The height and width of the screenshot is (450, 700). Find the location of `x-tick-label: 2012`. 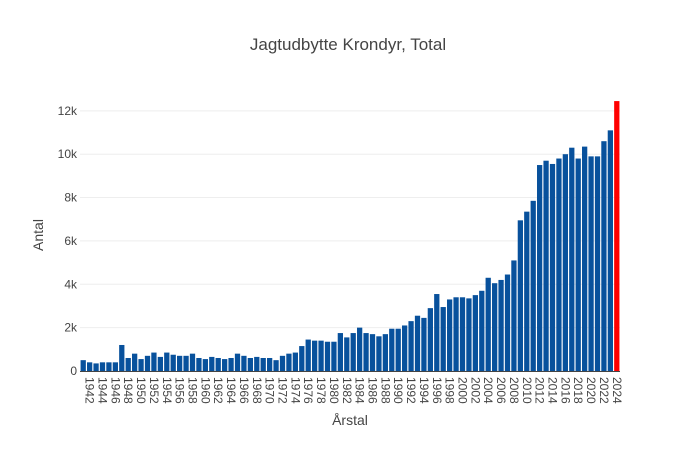

x-tick-label: 2012 is located at coordinates (540, 390).